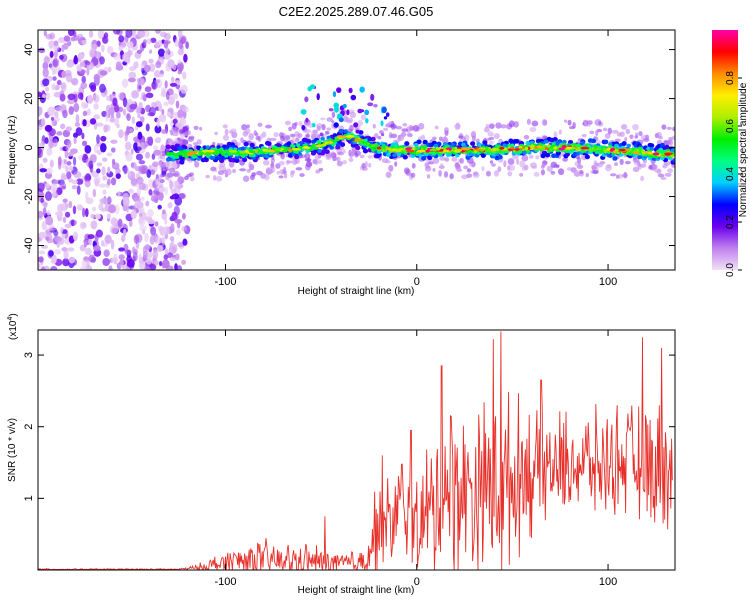 This screenshot has height=600, width=750. I want to click on spectrogram-x-tick-label: -100, so click(225, 282).